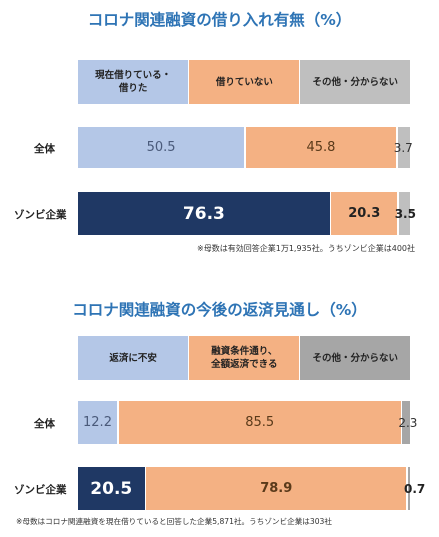  I want to click on bar-segment: 3.7, so click(403, 147).